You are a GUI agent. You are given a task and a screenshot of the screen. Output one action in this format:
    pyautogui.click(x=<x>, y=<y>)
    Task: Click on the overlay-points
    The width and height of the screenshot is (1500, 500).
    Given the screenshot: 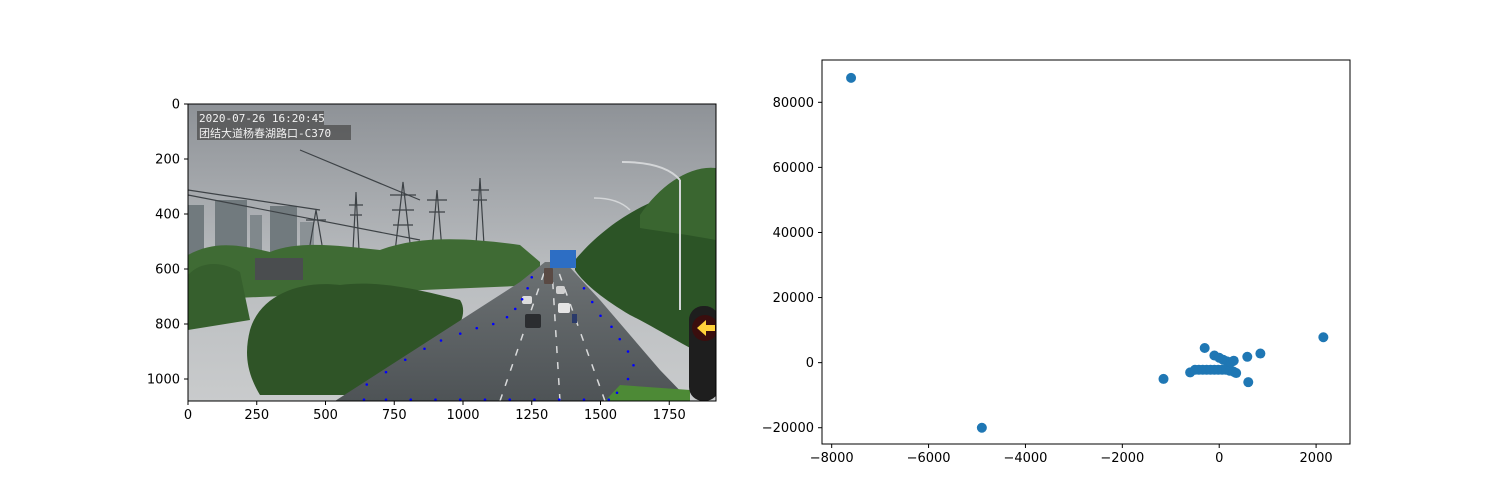 What is the action you would take?
    pyautogui.click(x=498, y=338)
    